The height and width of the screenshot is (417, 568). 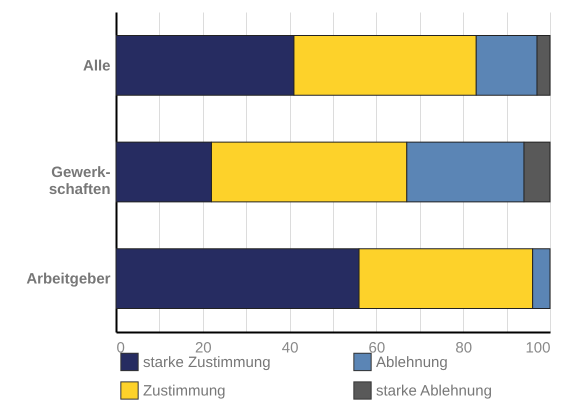 What do you see at coordinates (120, 348) in the screenshot?
I see `x-tick-label: 0` at bounding box center [120, 348].